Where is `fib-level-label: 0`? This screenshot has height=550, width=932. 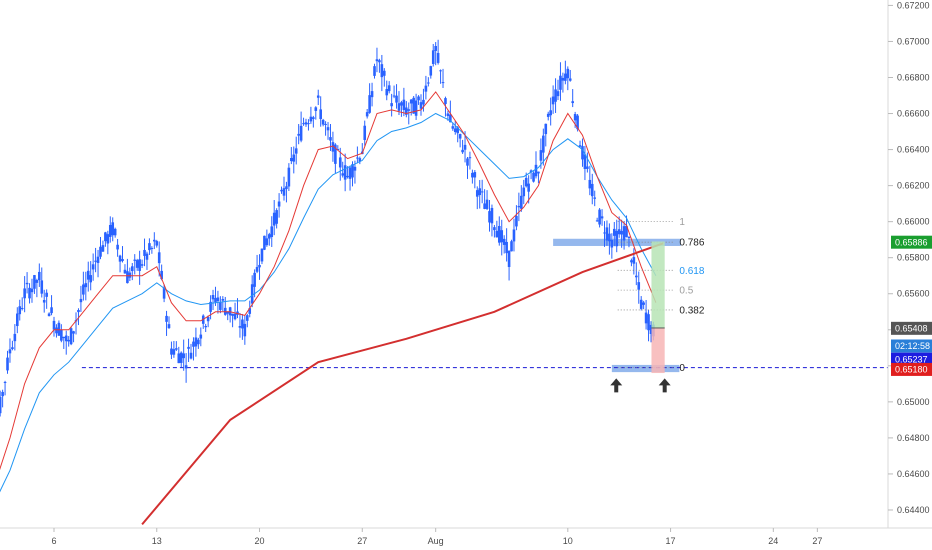 fib-level-label: 0 is located at coordinates (682, 368).